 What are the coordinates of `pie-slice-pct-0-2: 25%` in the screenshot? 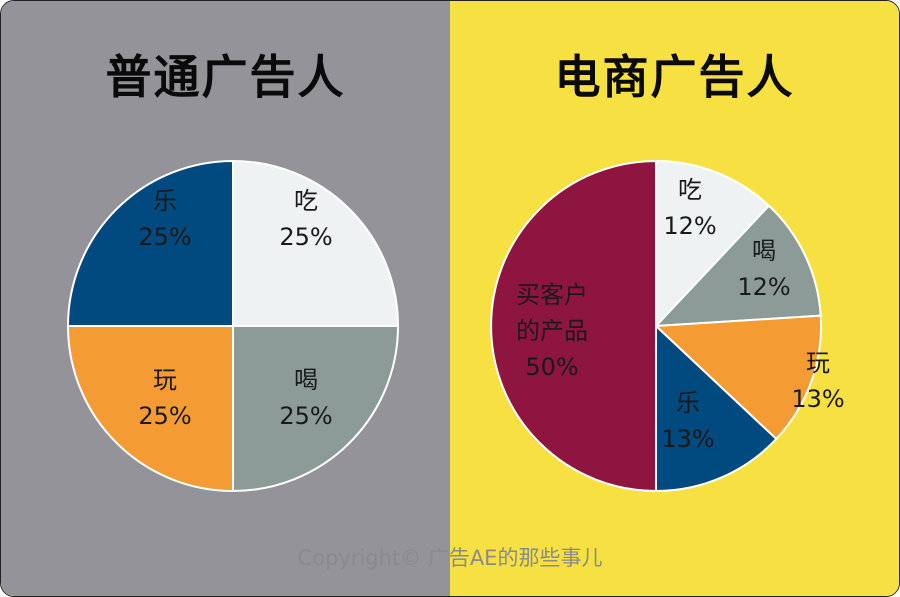 It's located at (164, 416).